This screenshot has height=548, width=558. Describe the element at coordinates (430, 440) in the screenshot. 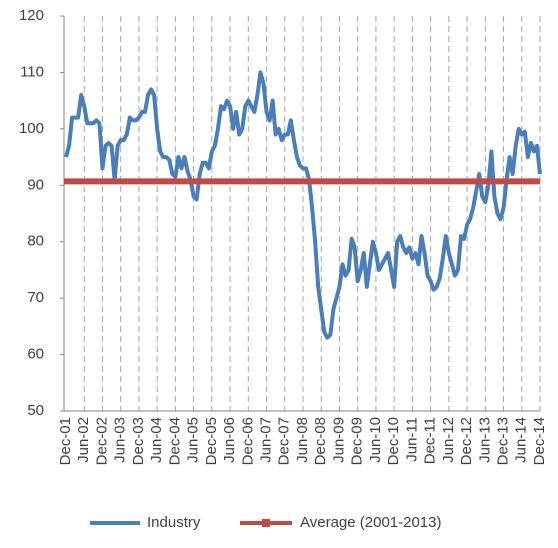

I see `x-tick-label: Dec-11` at that location.